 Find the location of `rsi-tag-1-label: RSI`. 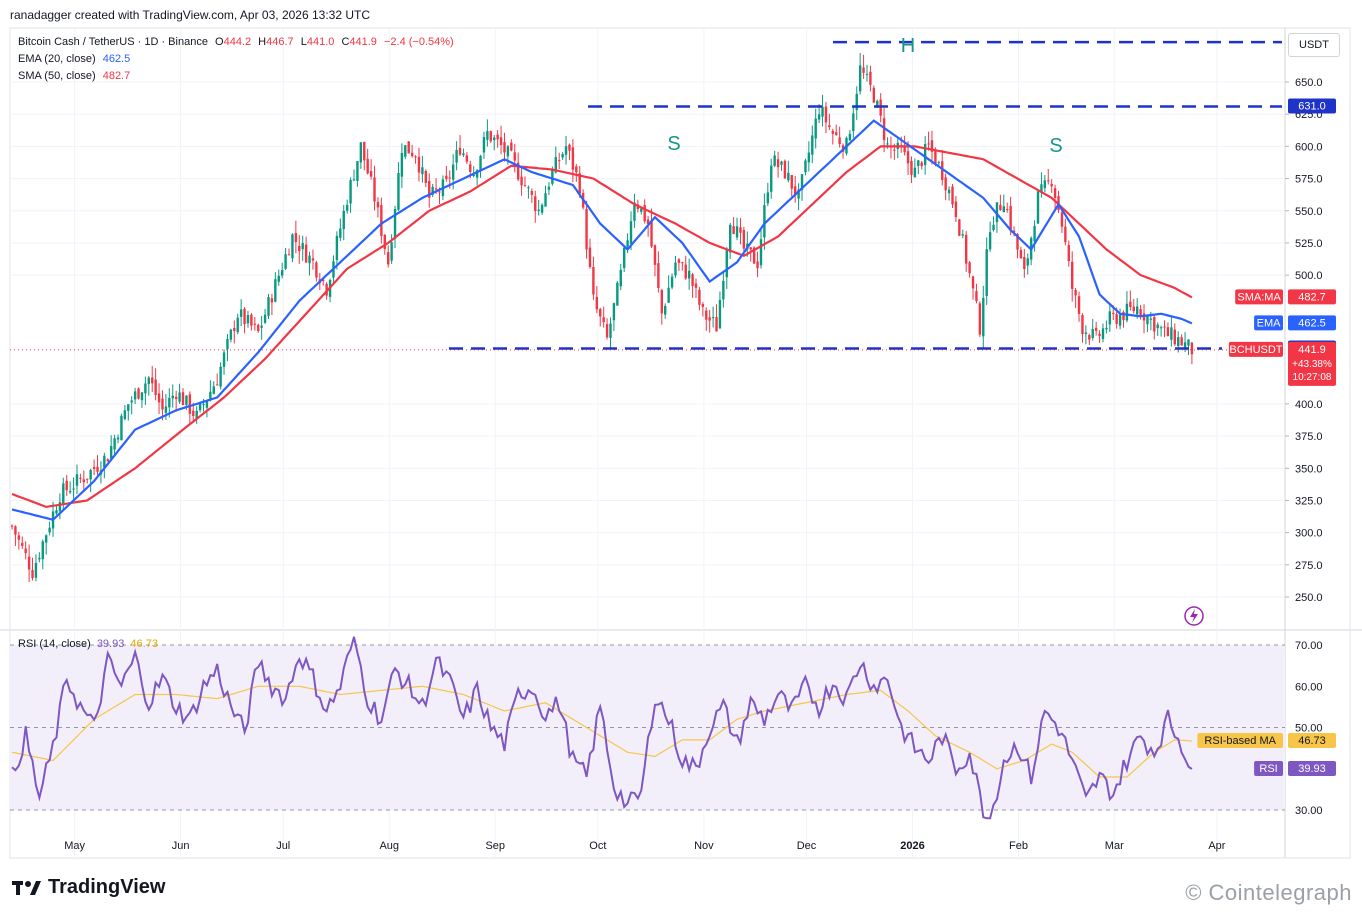

rsi-tag-1-label: RSI is located at coordinates (1268, 769).